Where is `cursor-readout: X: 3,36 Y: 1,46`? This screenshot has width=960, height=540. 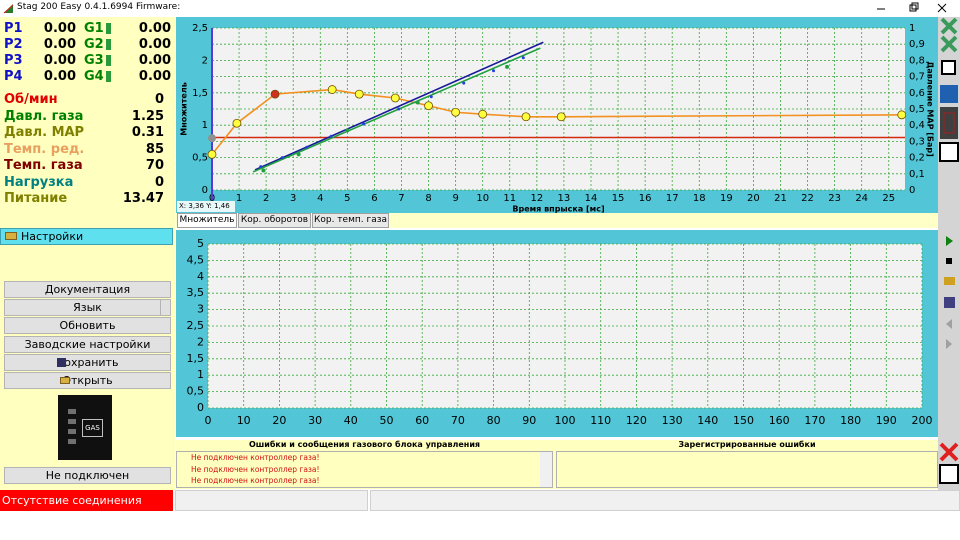 cursor-readout: X: 3,36 Y: 1,46 is located at coordinates (206, 206).